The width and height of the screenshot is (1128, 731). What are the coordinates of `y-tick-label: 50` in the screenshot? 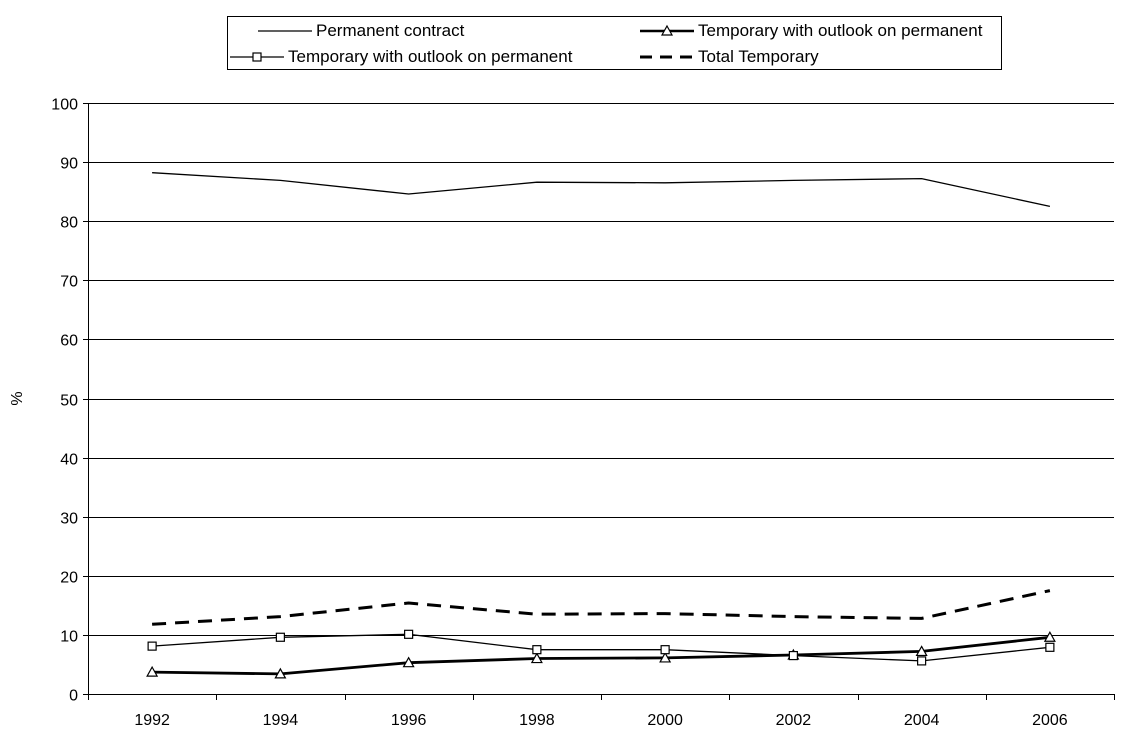 It's located at (69, 401).